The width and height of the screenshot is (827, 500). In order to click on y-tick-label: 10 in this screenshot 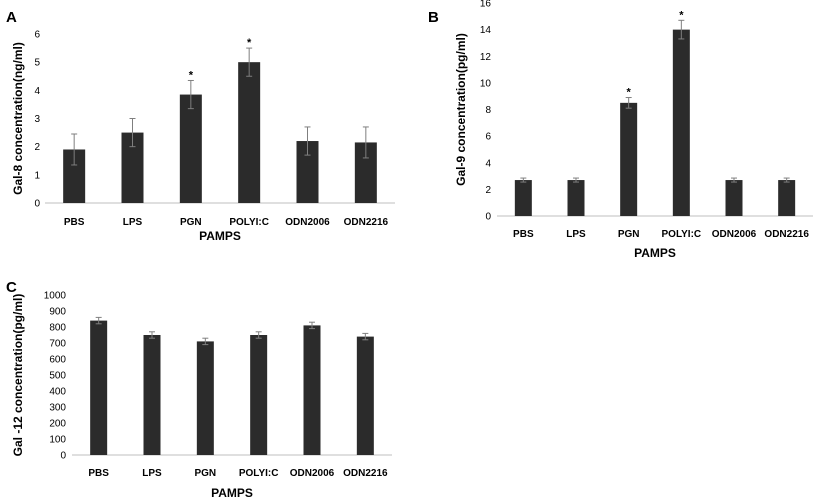, I will do `click(486, 83)`.